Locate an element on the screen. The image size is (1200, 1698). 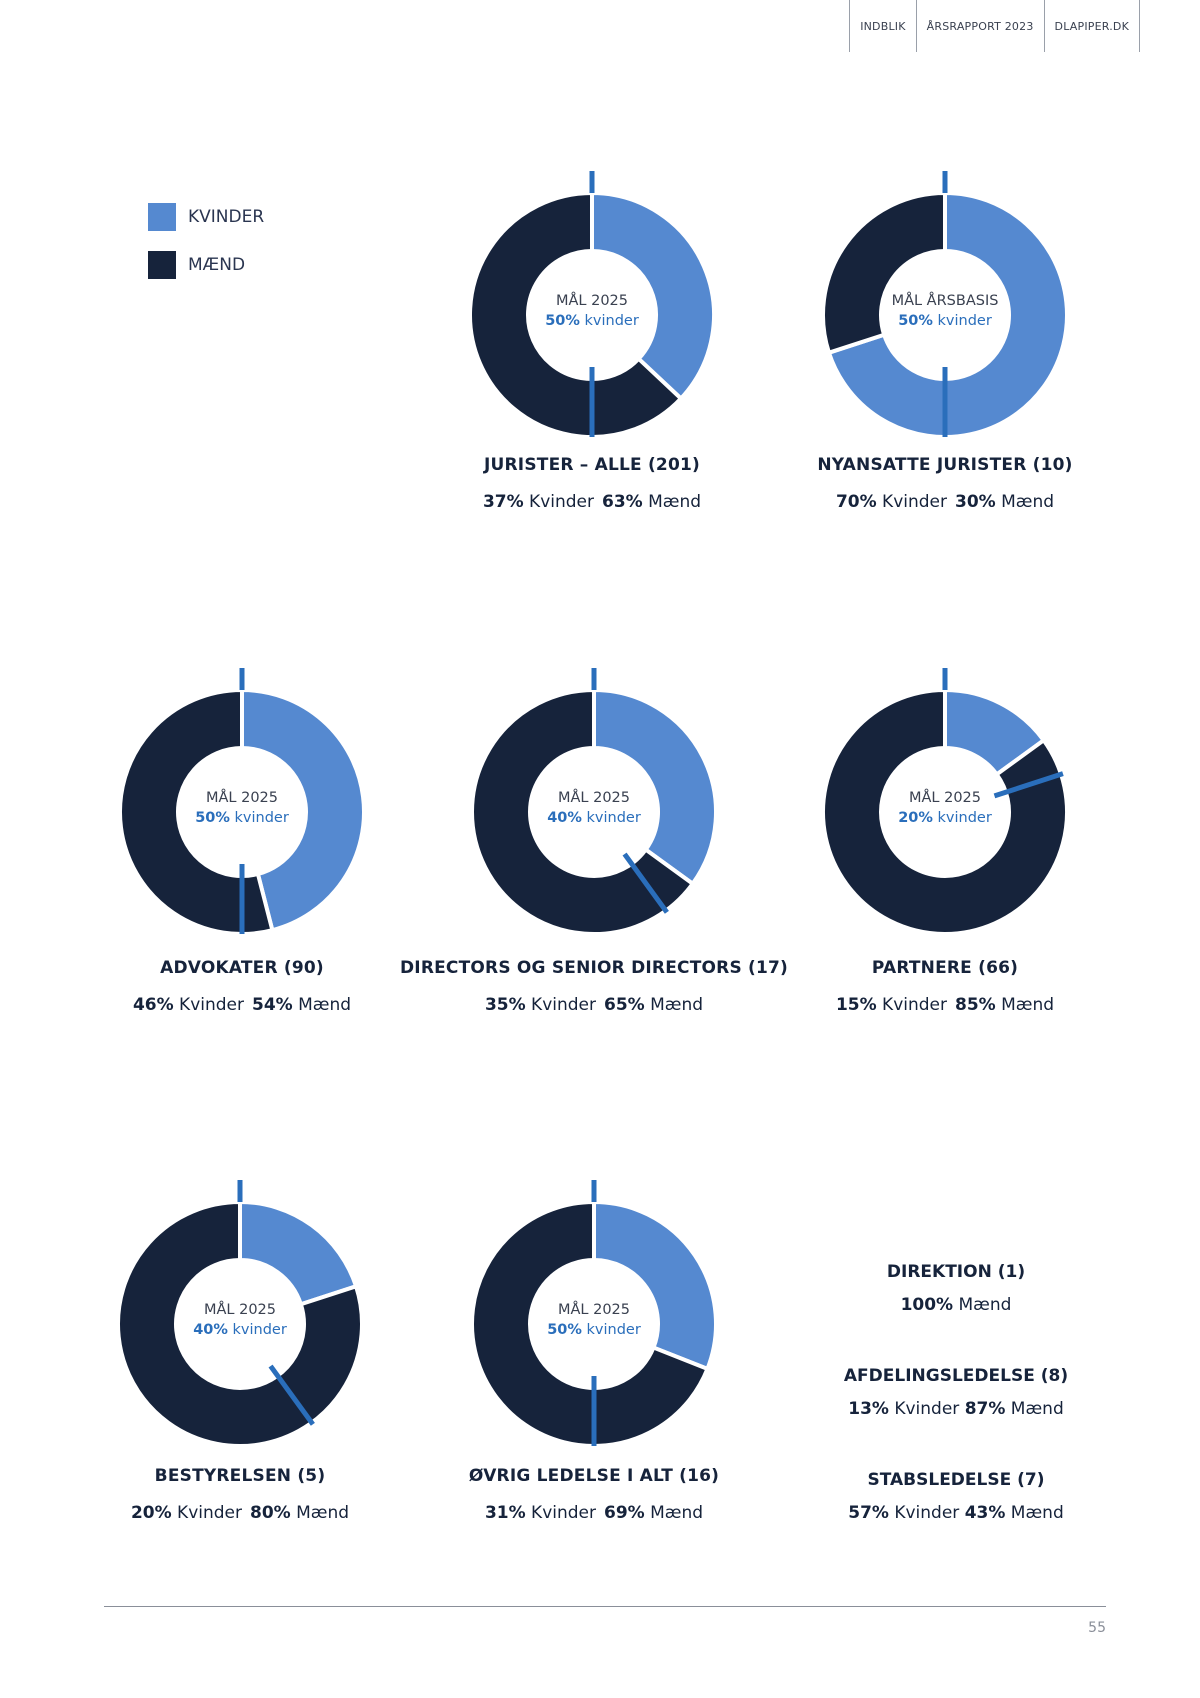
stat-title: STABSLEDELSE (7) is located at coordinates (956, 1480).